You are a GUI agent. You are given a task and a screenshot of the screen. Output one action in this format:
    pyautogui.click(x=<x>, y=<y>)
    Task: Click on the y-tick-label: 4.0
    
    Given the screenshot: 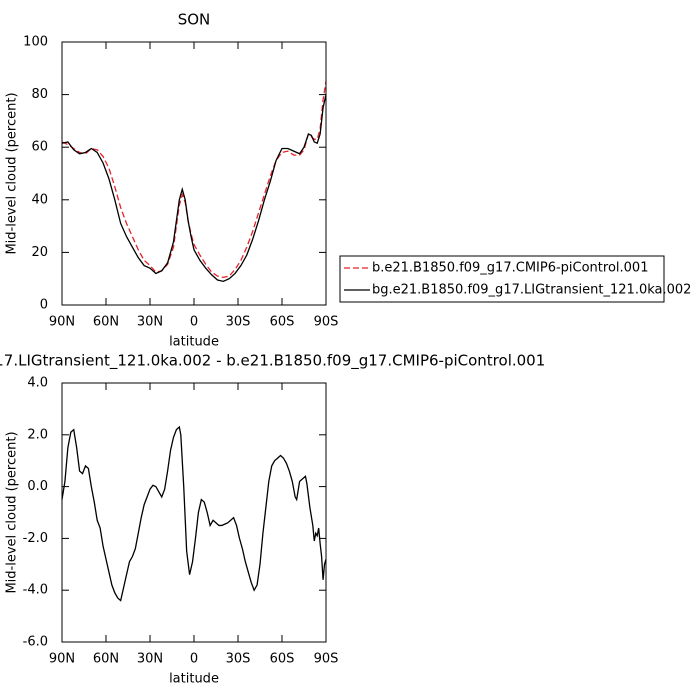 What is the action you would take?
    pyautogui.click(x=37, y=383)
    